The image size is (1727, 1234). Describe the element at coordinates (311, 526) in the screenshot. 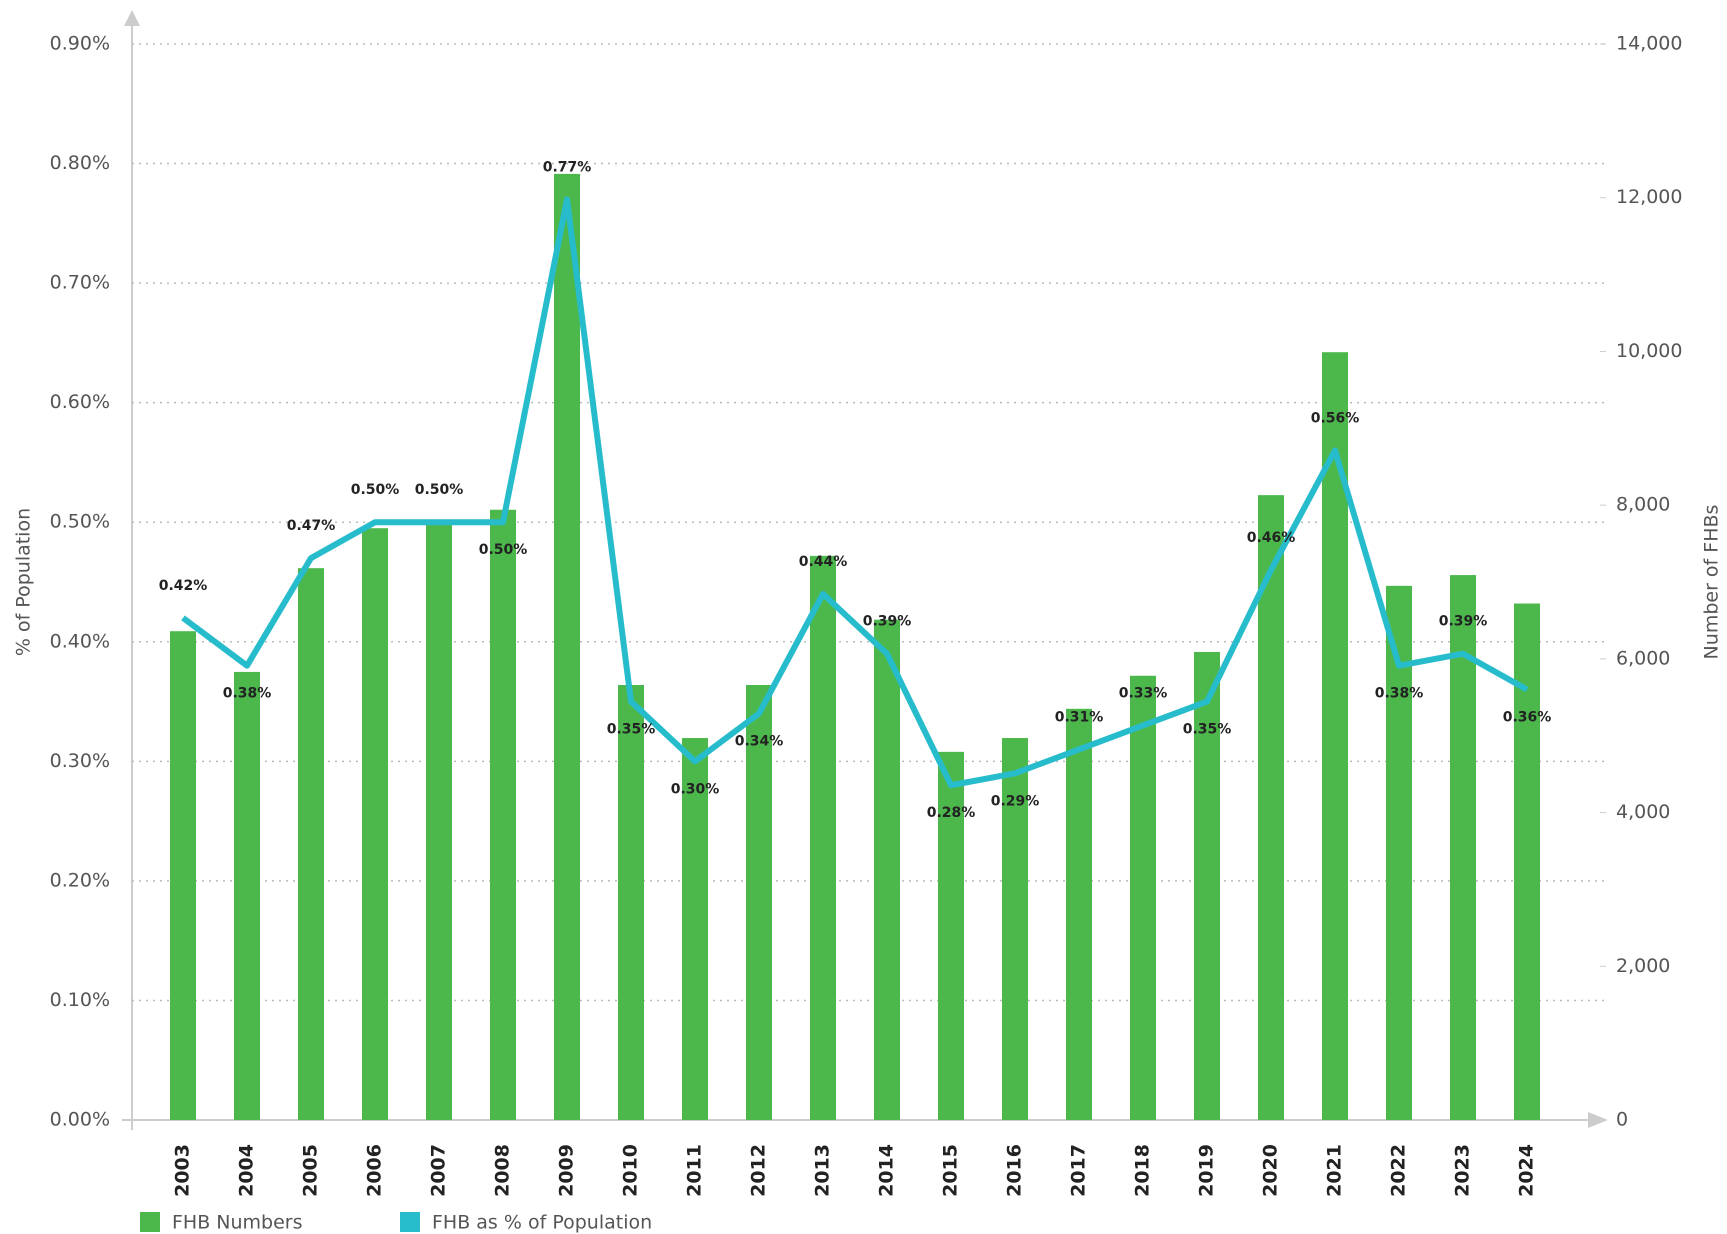

I see `data-label: 0.47%` at that location.